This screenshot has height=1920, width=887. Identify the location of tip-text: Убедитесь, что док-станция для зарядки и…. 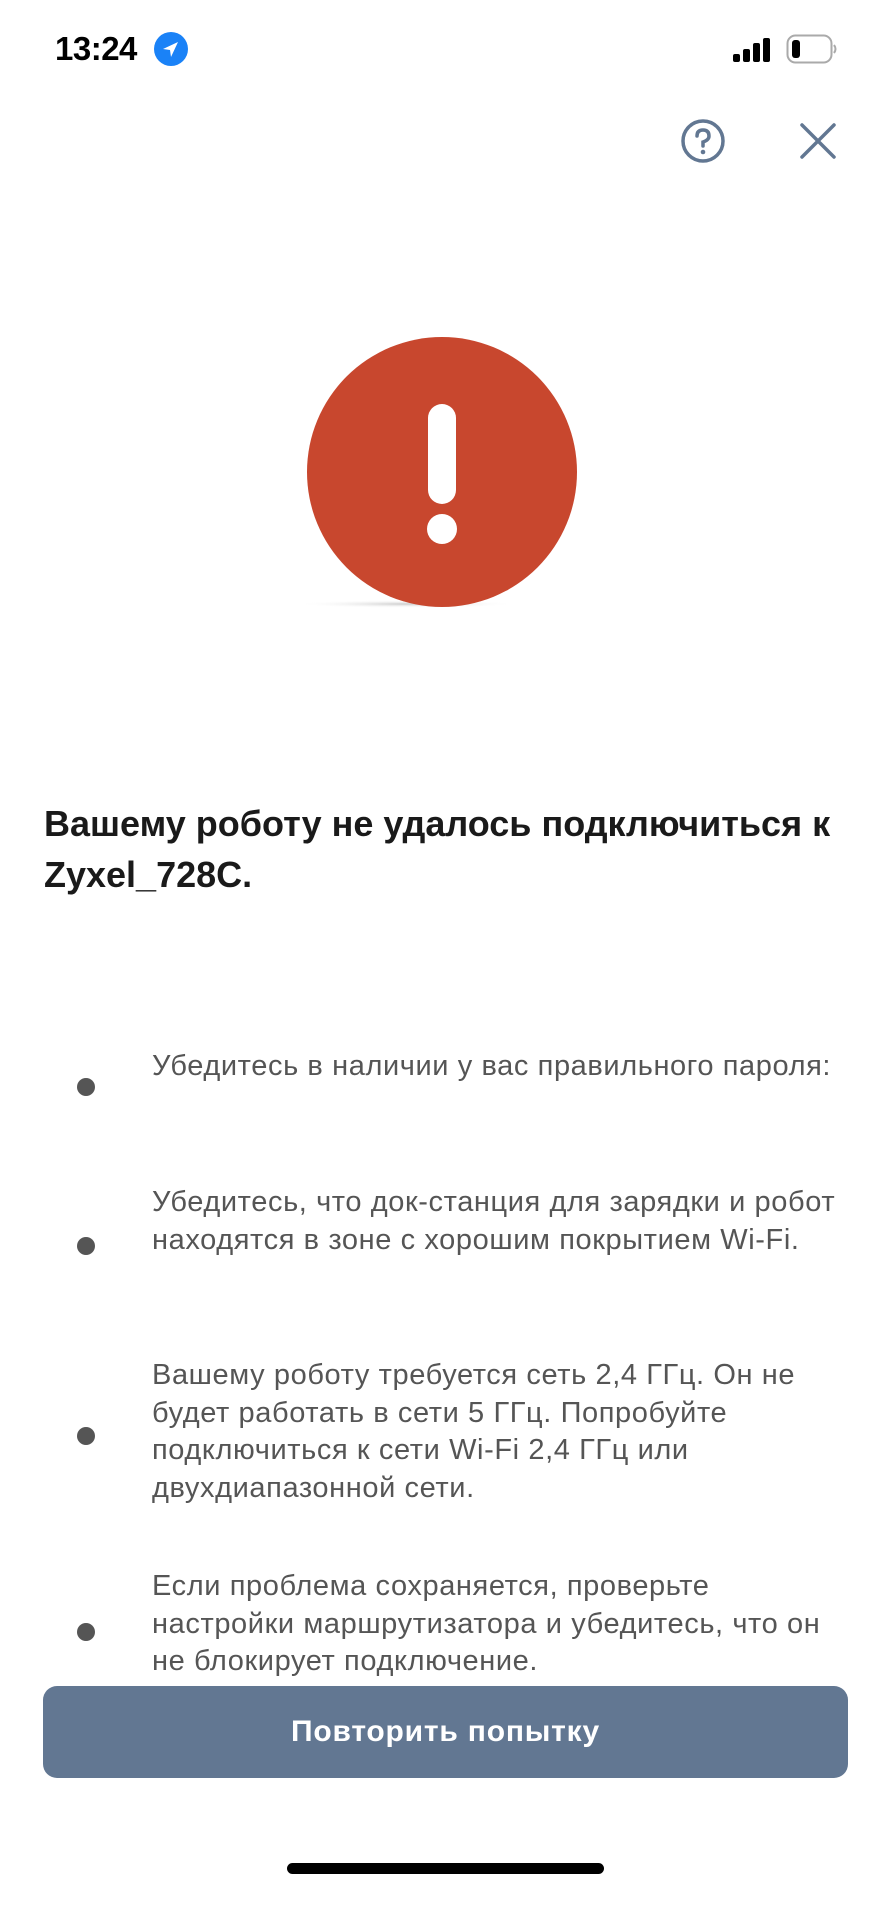
(494, 1221).